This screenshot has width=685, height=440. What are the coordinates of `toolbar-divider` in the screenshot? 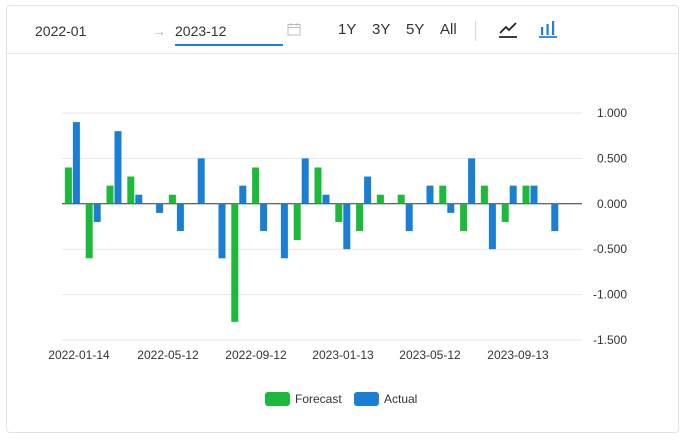 It's located at (475, 31).